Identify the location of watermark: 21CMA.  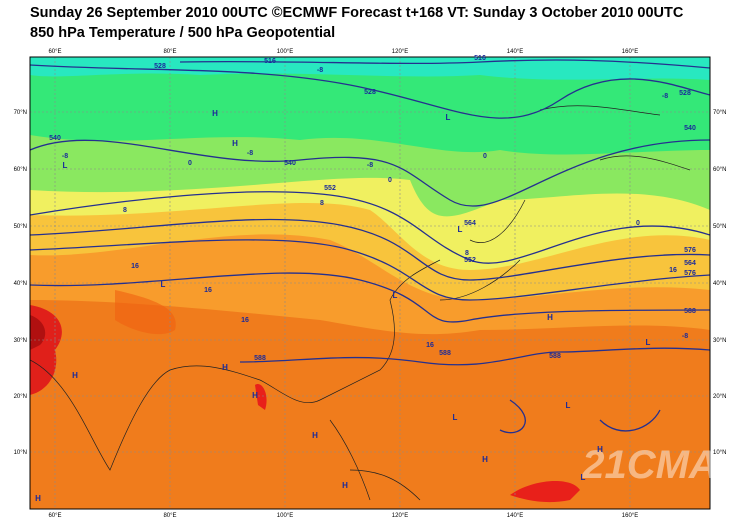
(649, 465).